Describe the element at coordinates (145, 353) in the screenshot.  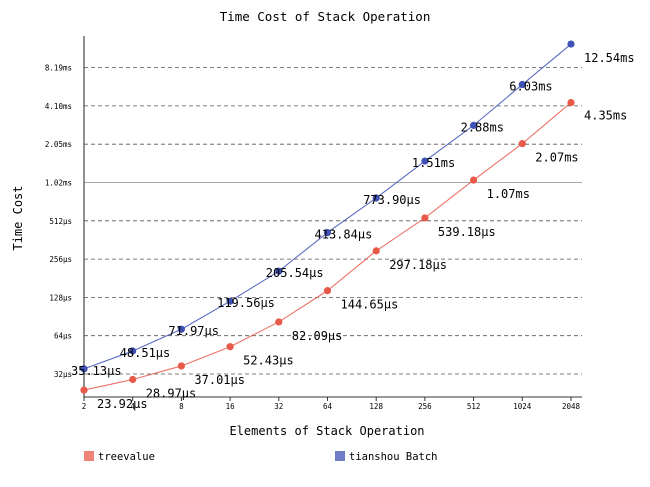
I see `data-label: 48.51µs` at that location.